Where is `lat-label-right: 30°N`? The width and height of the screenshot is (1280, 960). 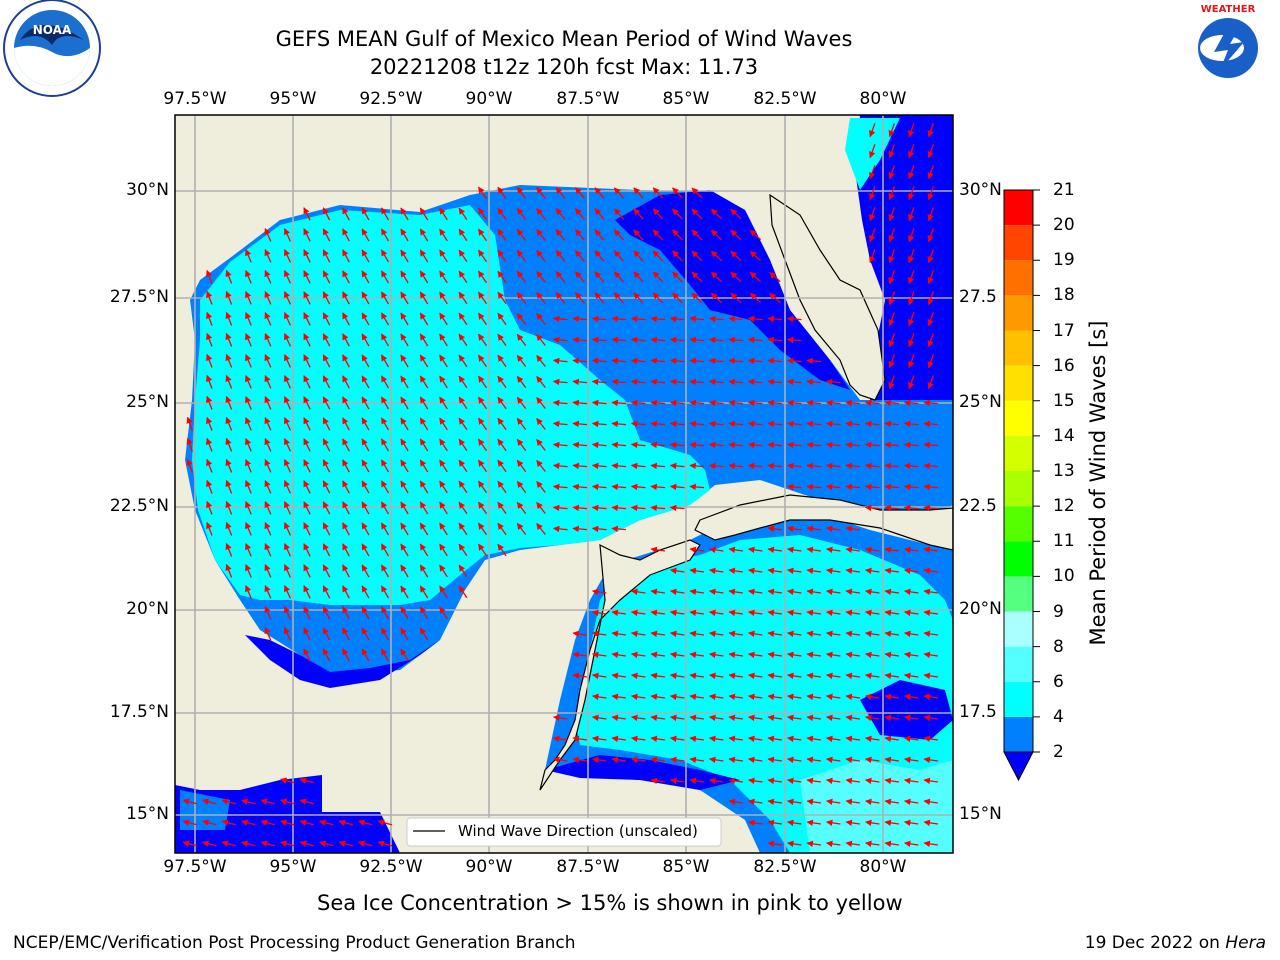 lat-label-right: 30°N is located at coordinates (980, 190).